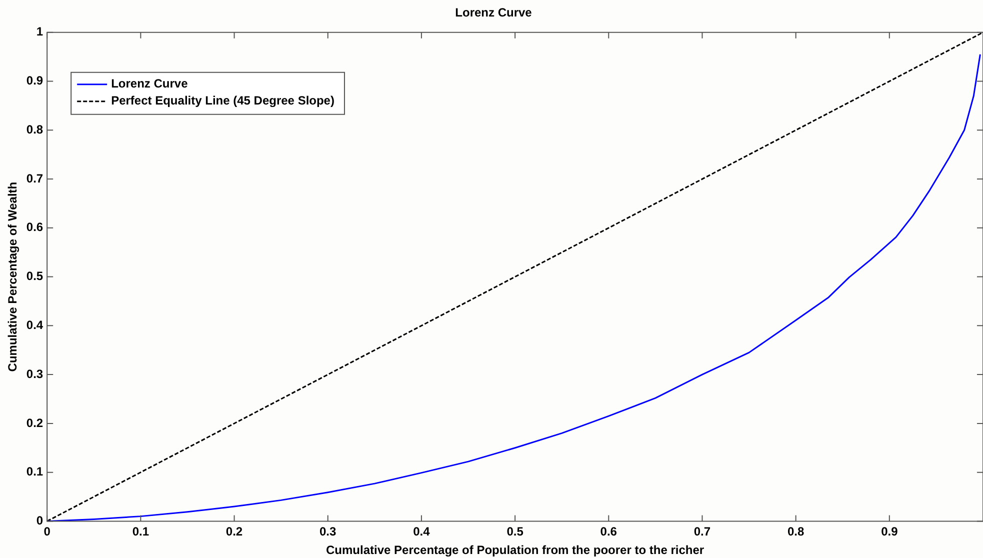  I want to click on x-tick-label: 0.1, so click(141, 531).